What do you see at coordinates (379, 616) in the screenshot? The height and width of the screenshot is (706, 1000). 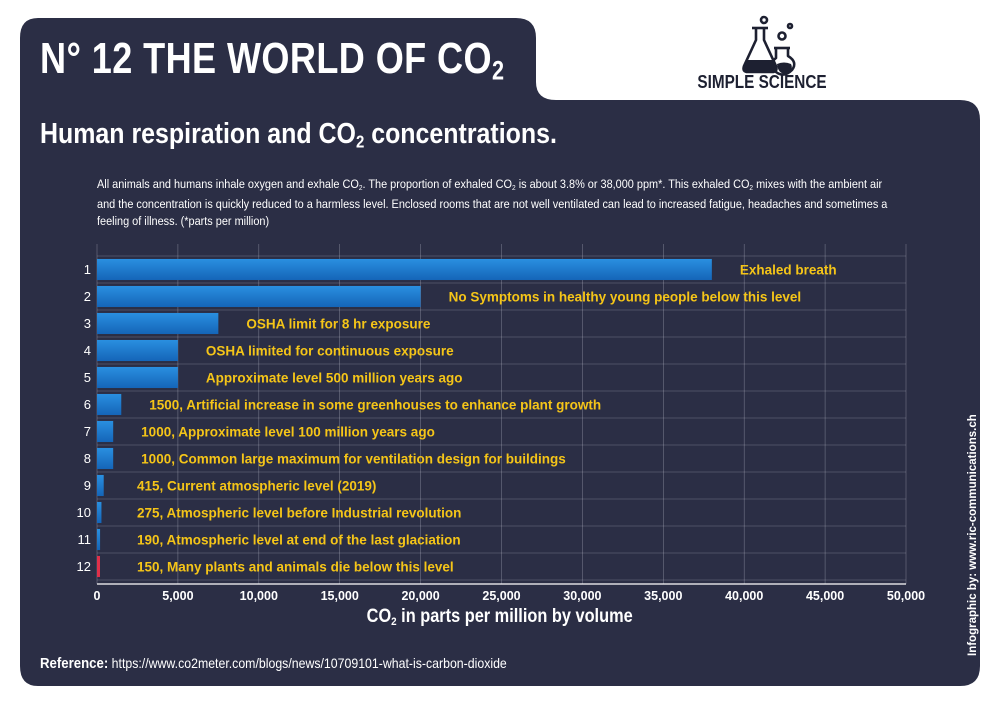 I see `x-axis-title-before: CO` at bounding box center [379, 616].